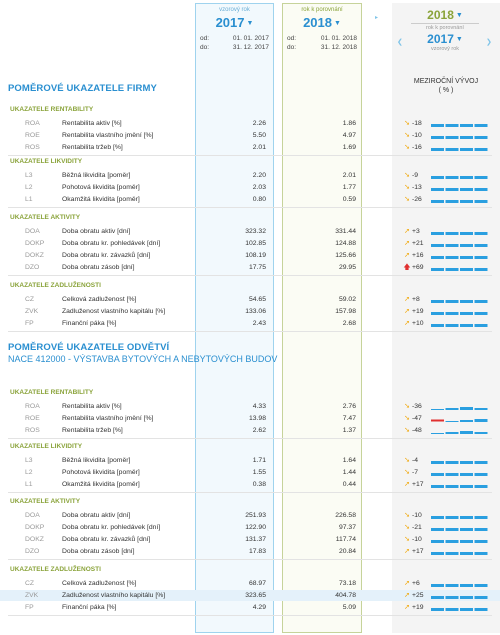  I want to click on group-title: UKAZATELE AKTIVITY, so click(45, 501).